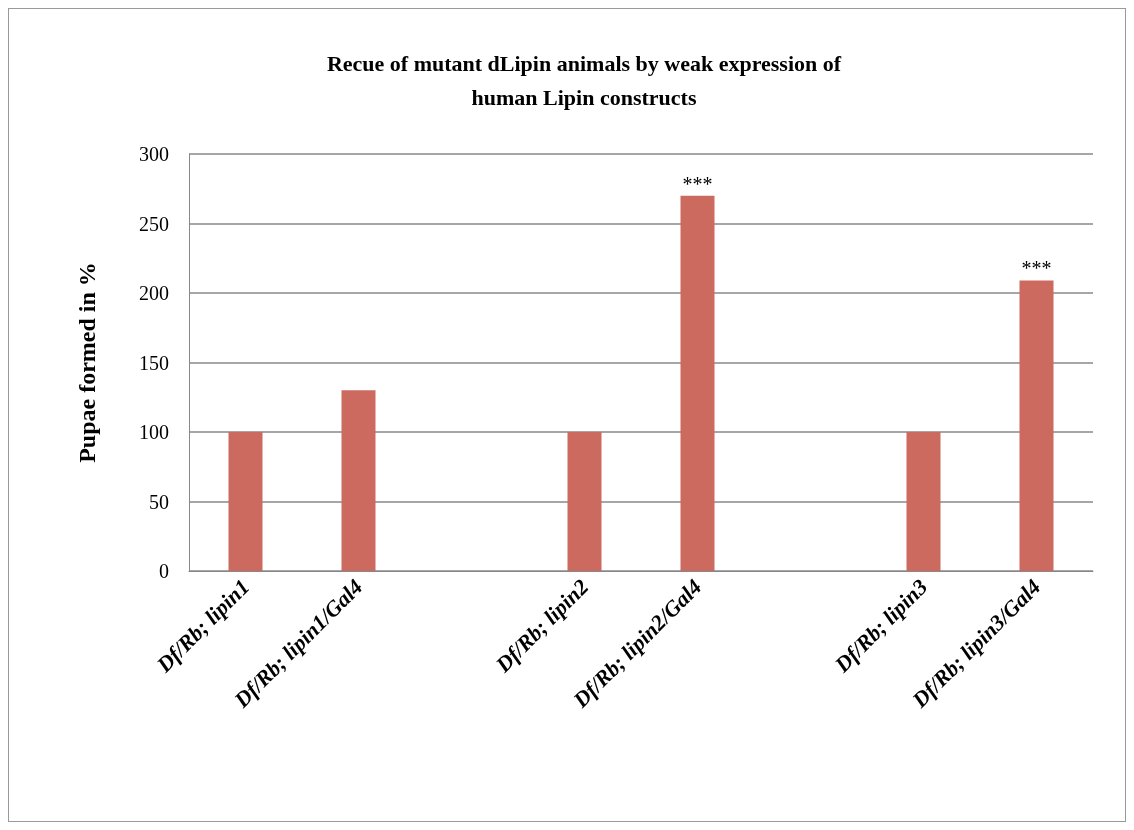  What do you see at coordinates (154, 154) in the screenshot?
I see `y-tick-label: 300` at bounding box center [154, 154].